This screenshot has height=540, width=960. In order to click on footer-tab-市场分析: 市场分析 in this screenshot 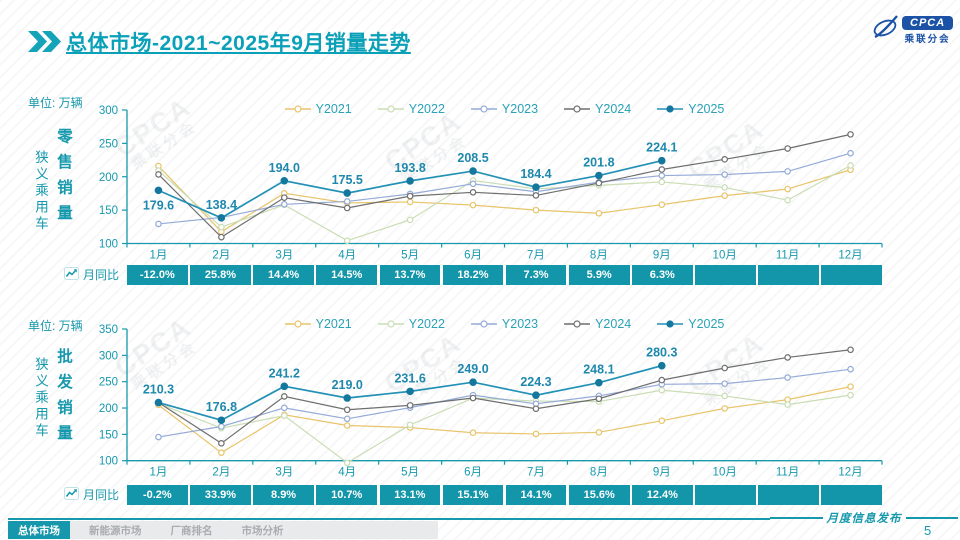, I will do `click(262, 530)`.